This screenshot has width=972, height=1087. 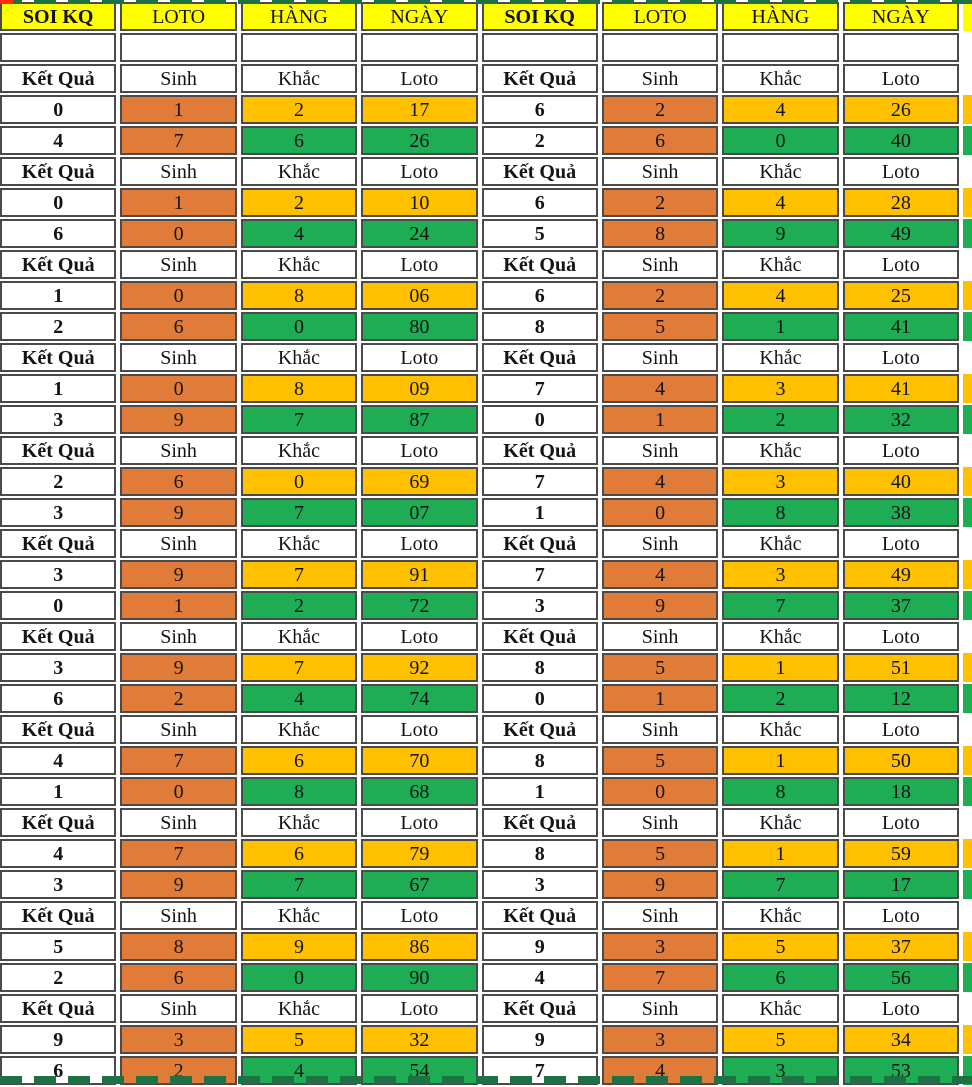 What do you see at coordinates (780, 233) in the screenshot?
I see `khac-value-cell: 9` at bounding box center [780, 233].